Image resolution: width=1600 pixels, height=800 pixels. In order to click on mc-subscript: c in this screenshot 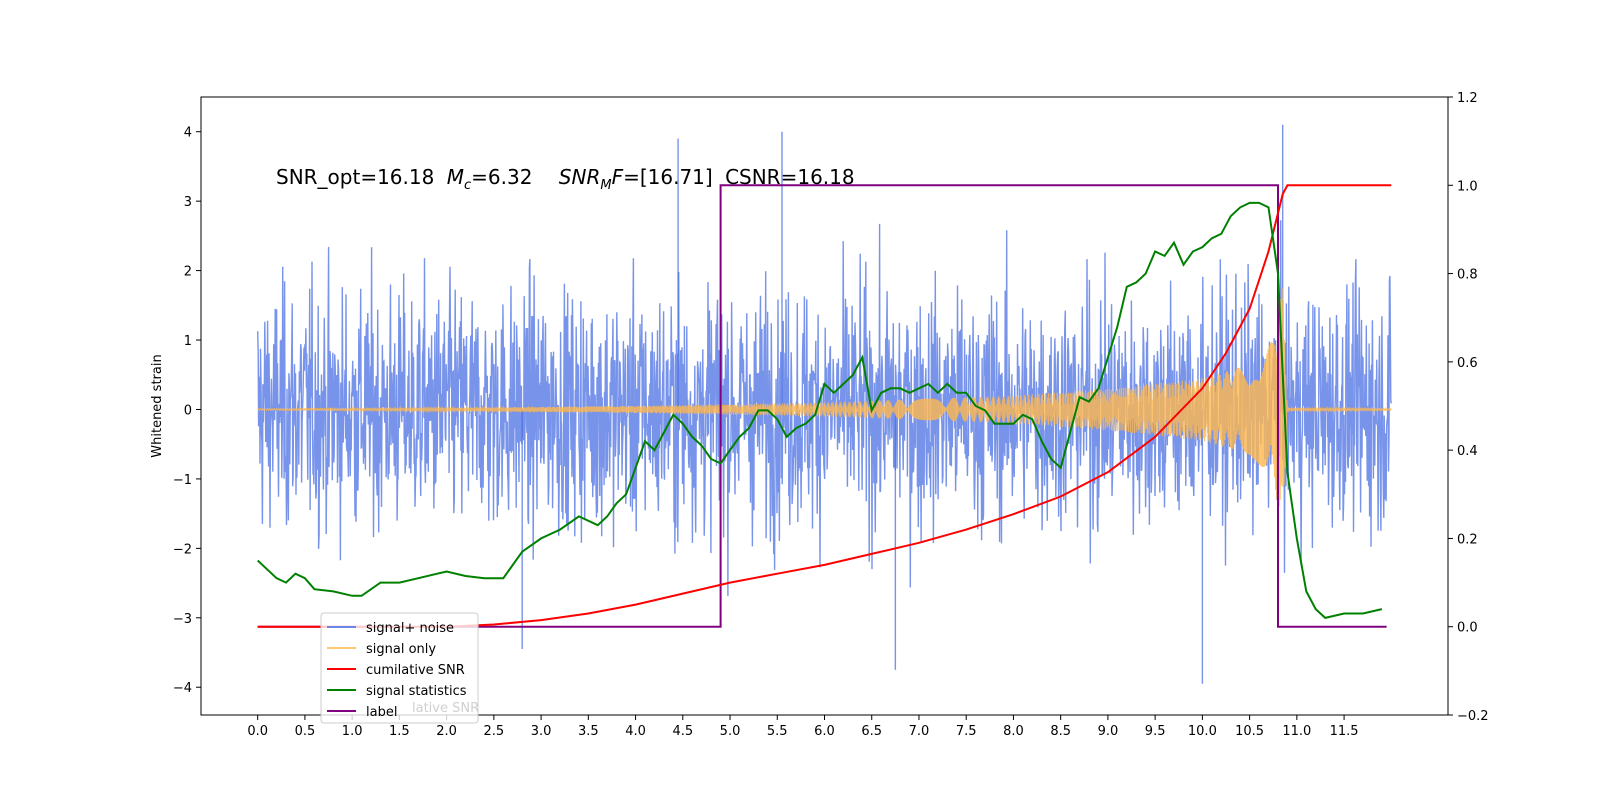, I will do `click(467, 185)`.